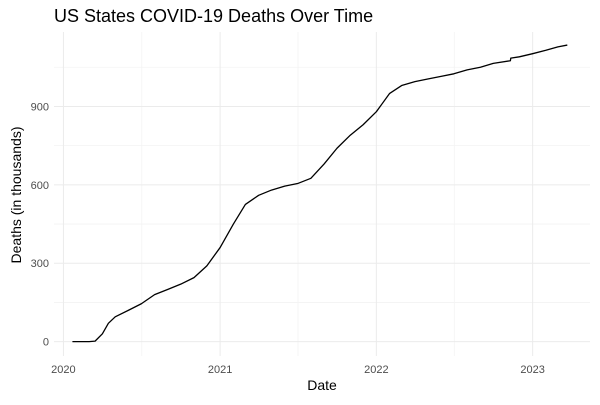 This screenshot has height=405, width=600. What do you see at coordinates (376, 370) in the screenshot?
I see `x-tick-label: 2022` at bounding box center [376, 370].